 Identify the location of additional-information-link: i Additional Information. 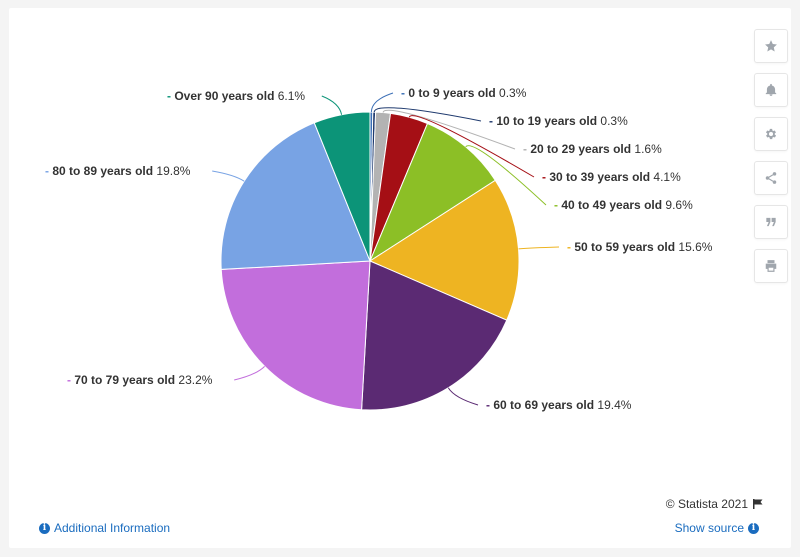
(102, 528).